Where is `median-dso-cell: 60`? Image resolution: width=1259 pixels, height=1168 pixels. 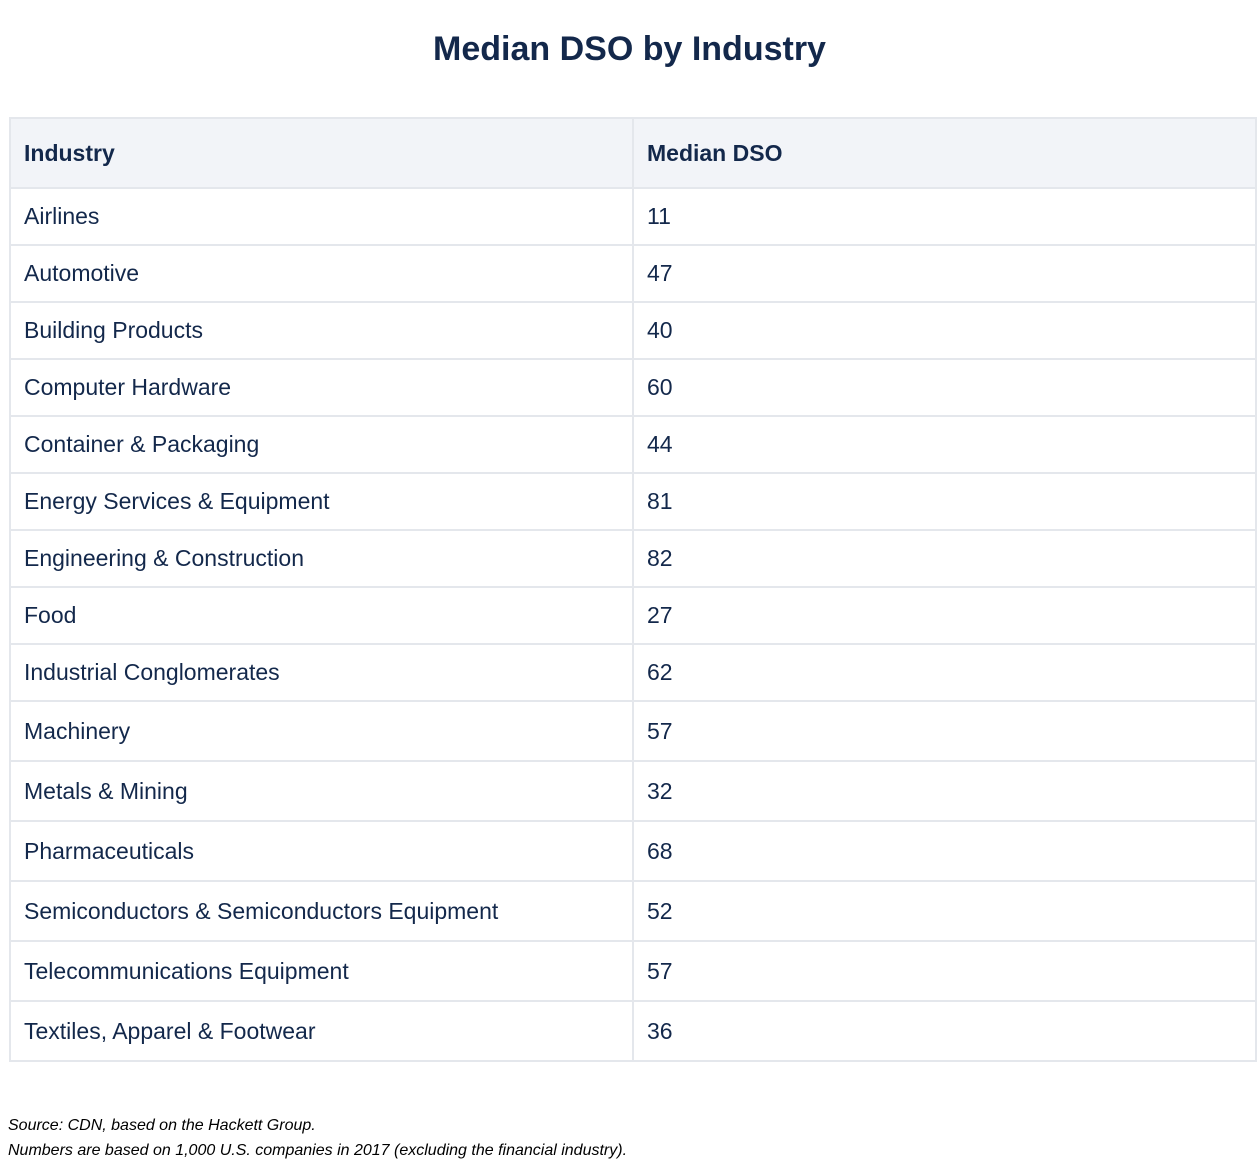 median-dso-cell: 60 is located at coordinates (944, 387).